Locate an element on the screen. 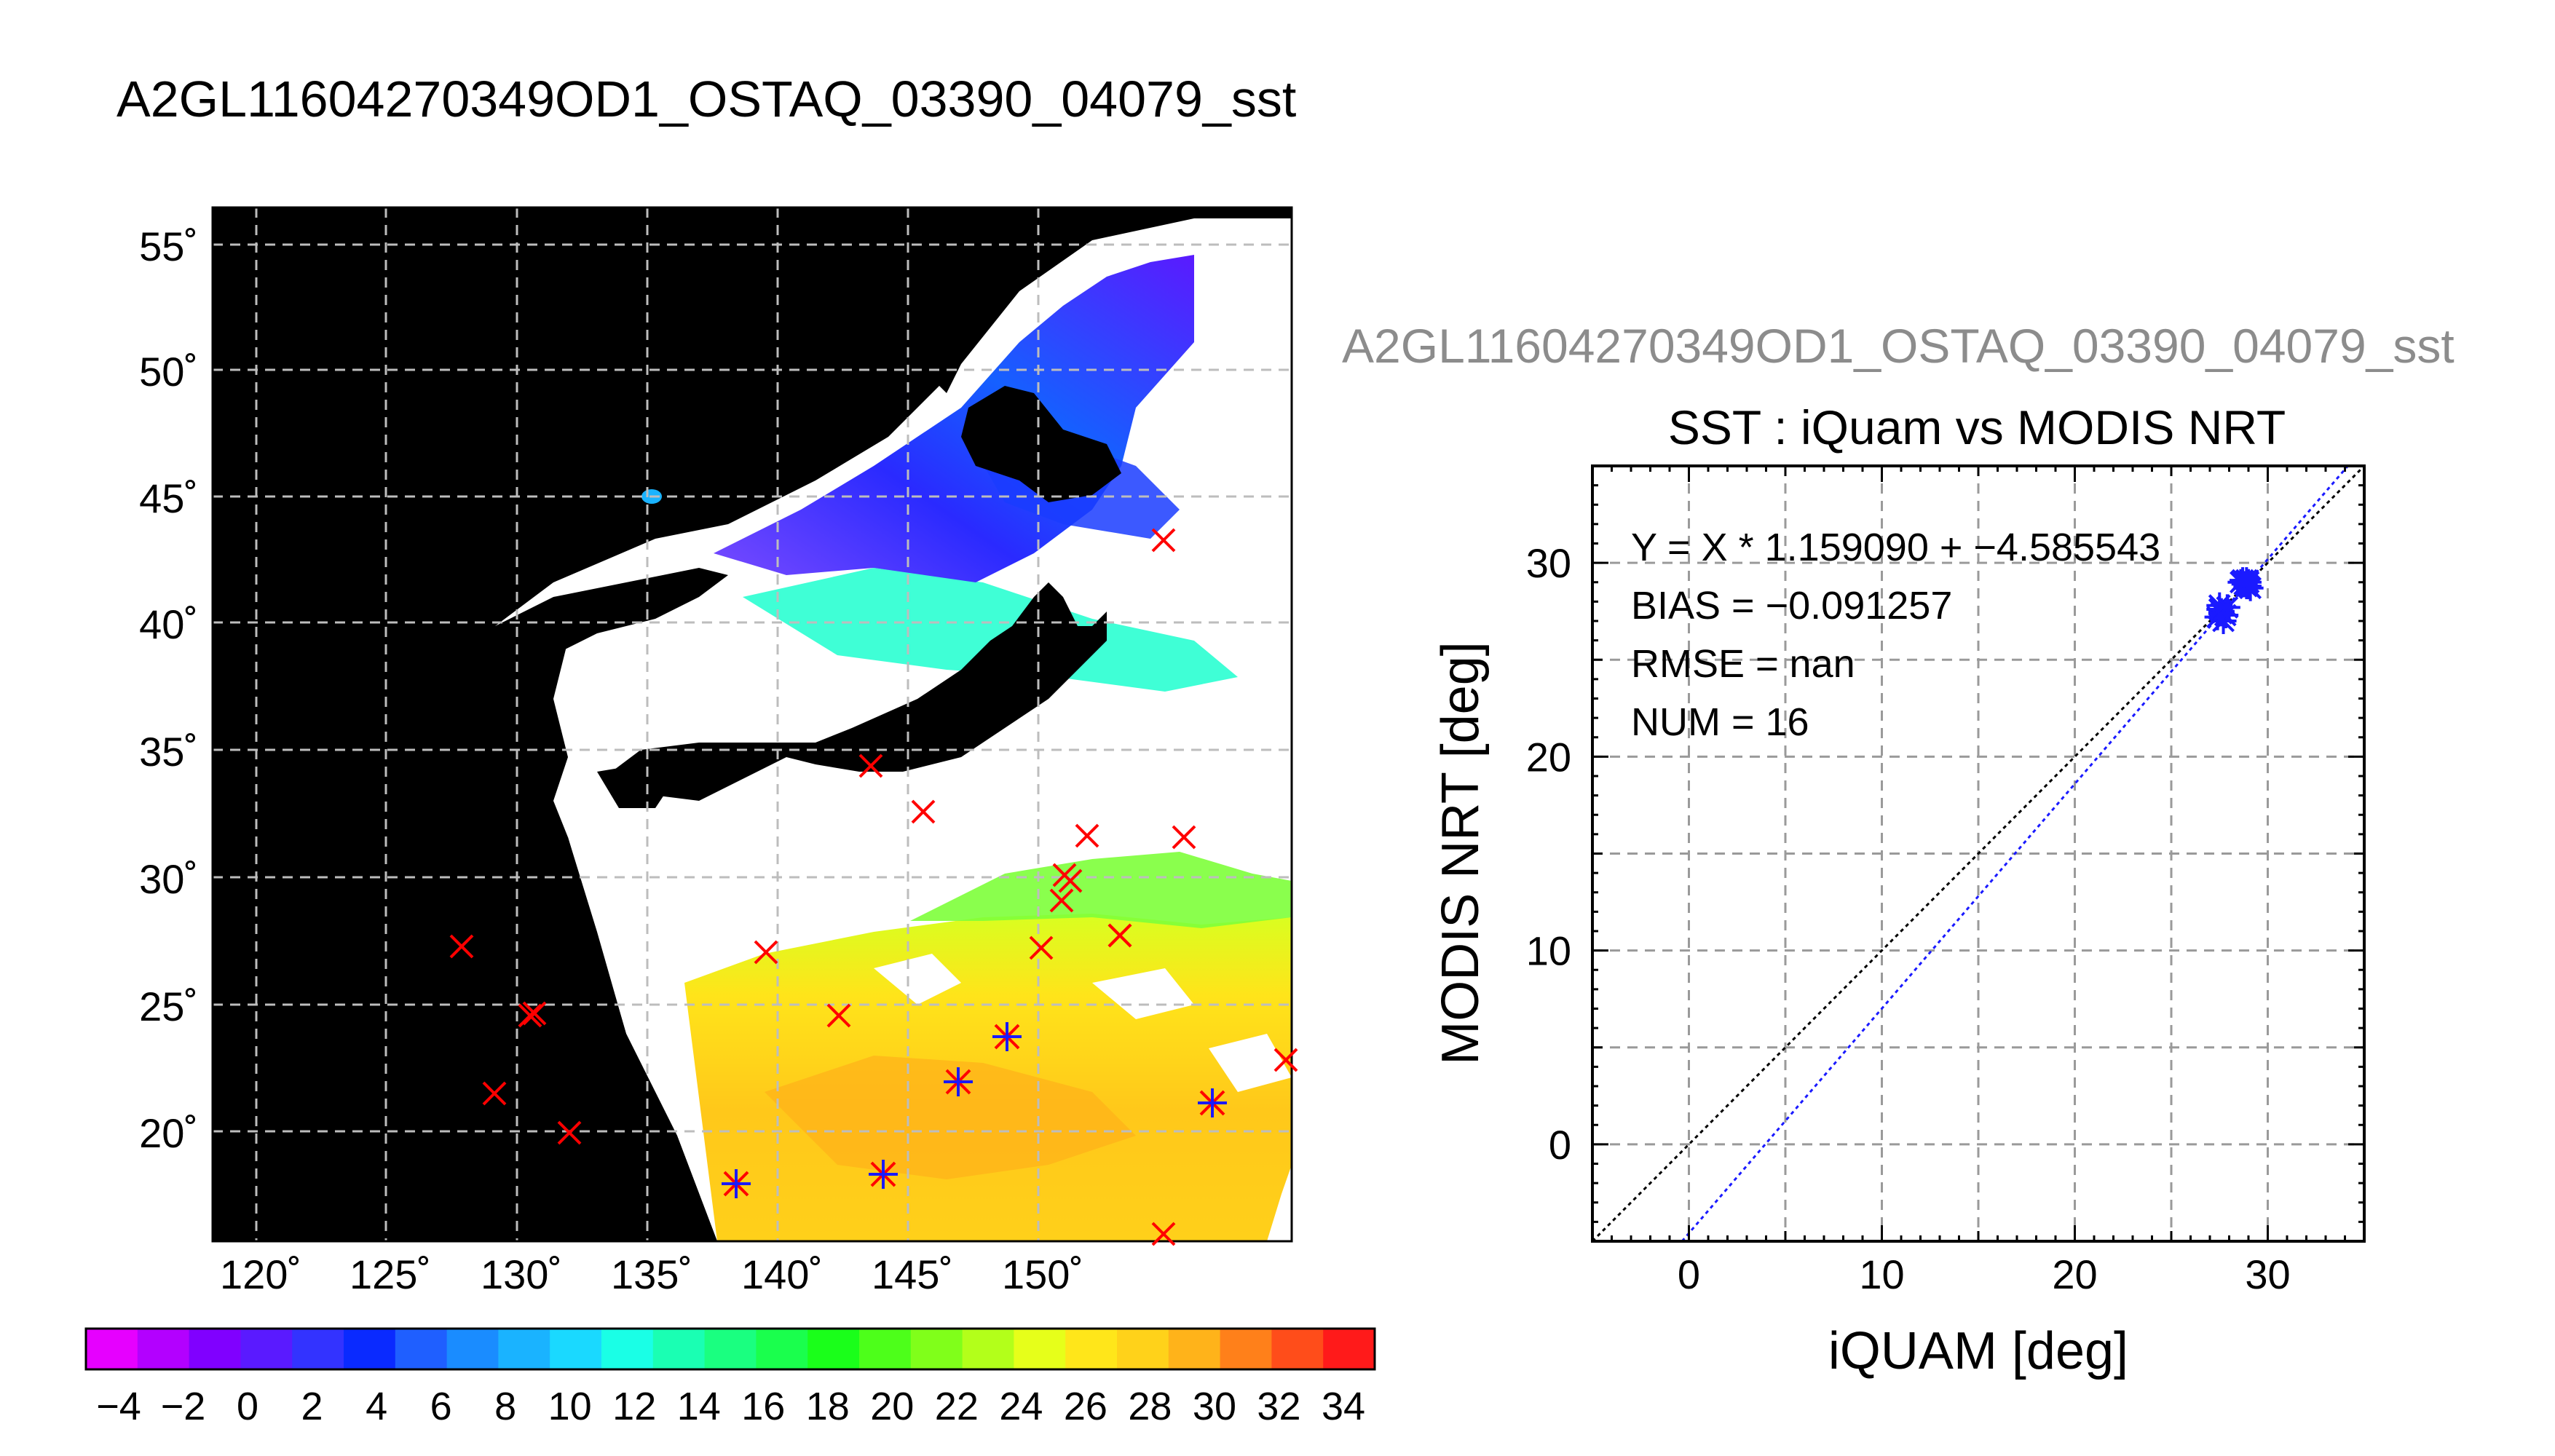 This screenshot has width=2555, height=1456. lon-tick-label: 135˚ is located at coordinates (651, 1274).